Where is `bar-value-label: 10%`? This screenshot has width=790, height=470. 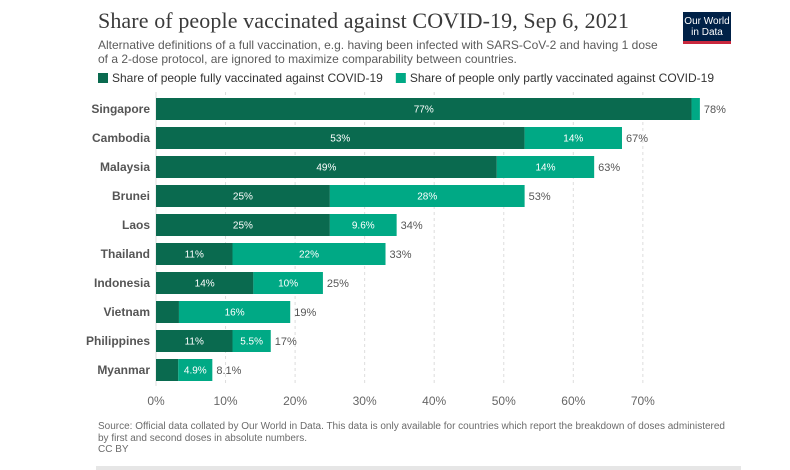
bar-value-label: 10% is located at coordinates (288, 284).